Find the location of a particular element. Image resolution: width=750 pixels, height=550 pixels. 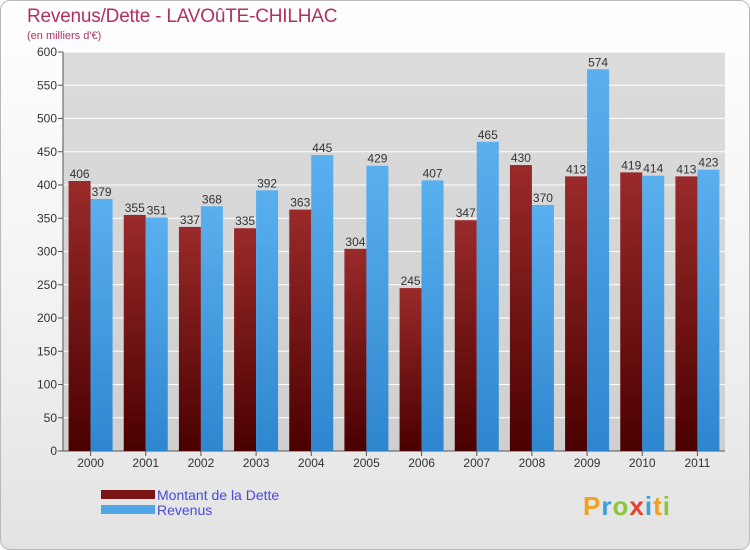

data-label-debt: 419 is located at coordinates (631, 165).